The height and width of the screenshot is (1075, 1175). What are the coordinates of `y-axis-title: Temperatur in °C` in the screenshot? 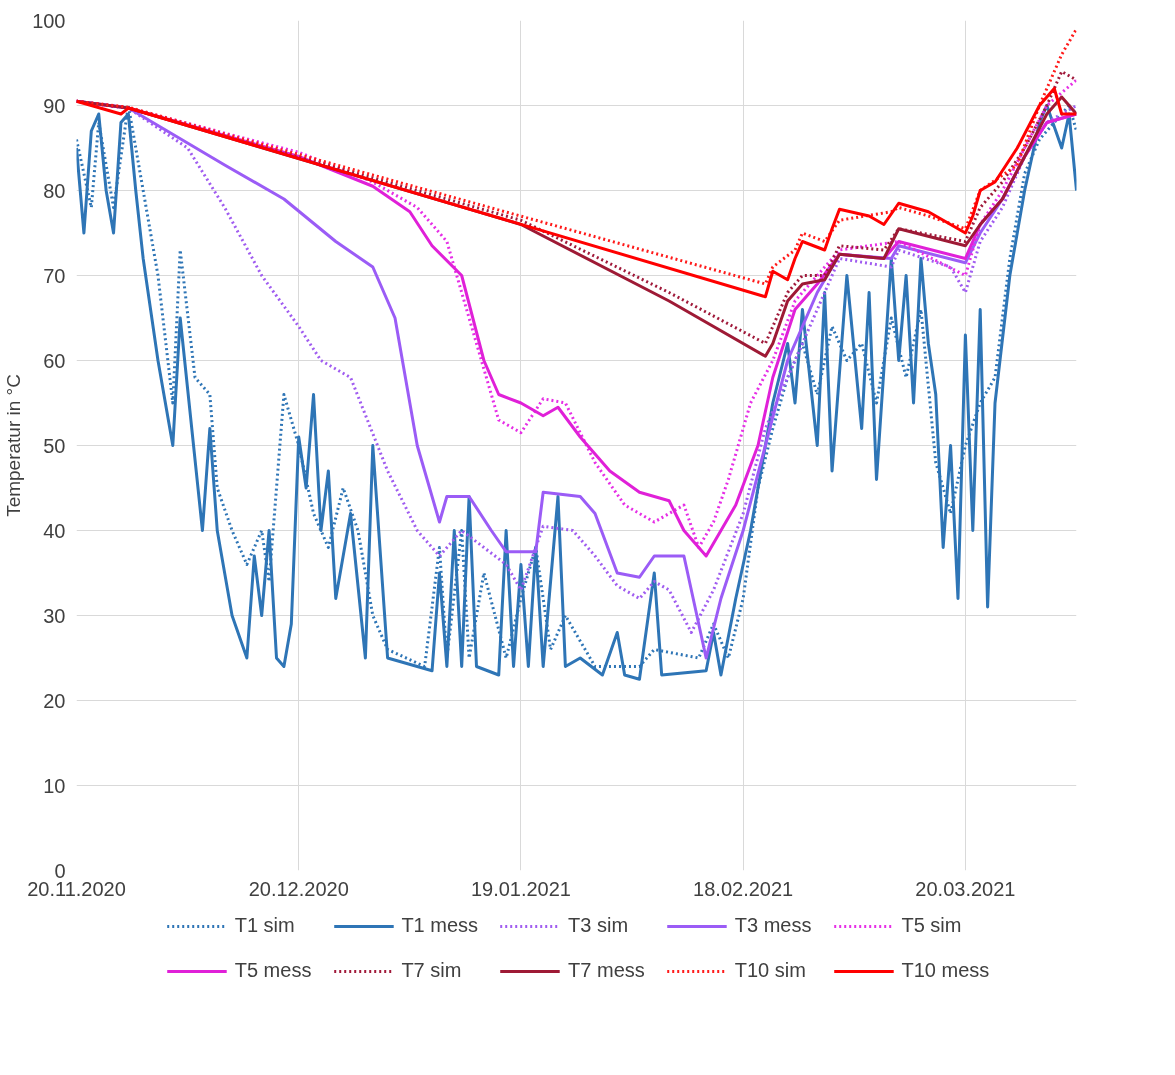 It's located at (14, 445).